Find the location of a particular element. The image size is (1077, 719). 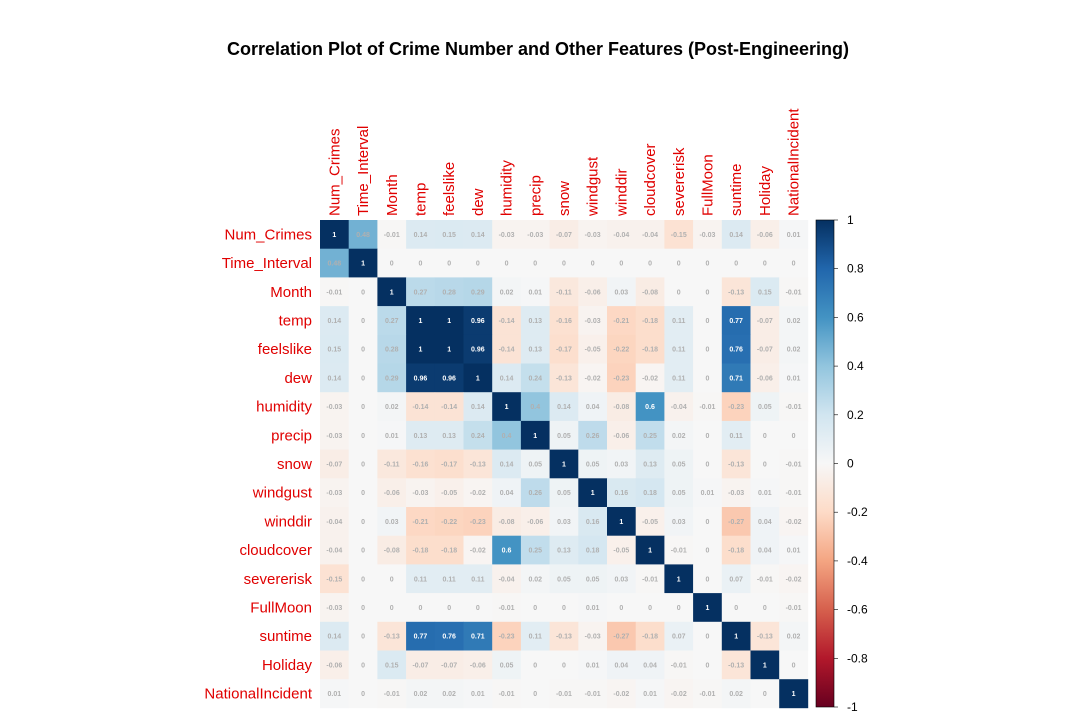

cell-Month-Time_Interval is located at coordinates (363, 292).